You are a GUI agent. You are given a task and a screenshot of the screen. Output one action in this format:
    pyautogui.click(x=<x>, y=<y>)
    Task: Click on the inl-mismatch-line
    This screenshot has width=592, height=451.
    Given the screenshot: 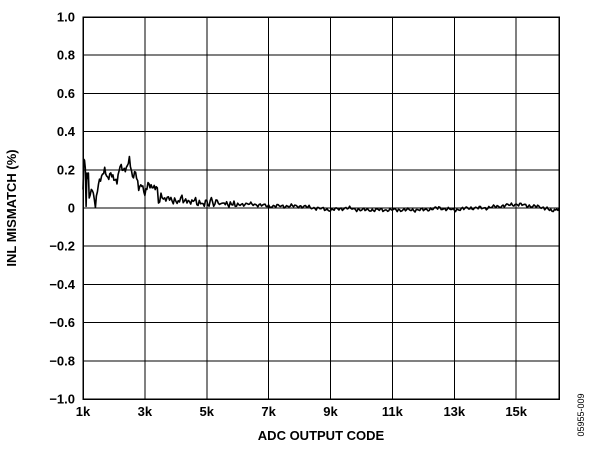 What is the action you would take?
    pyautogui.click(x=321, y=184)
    